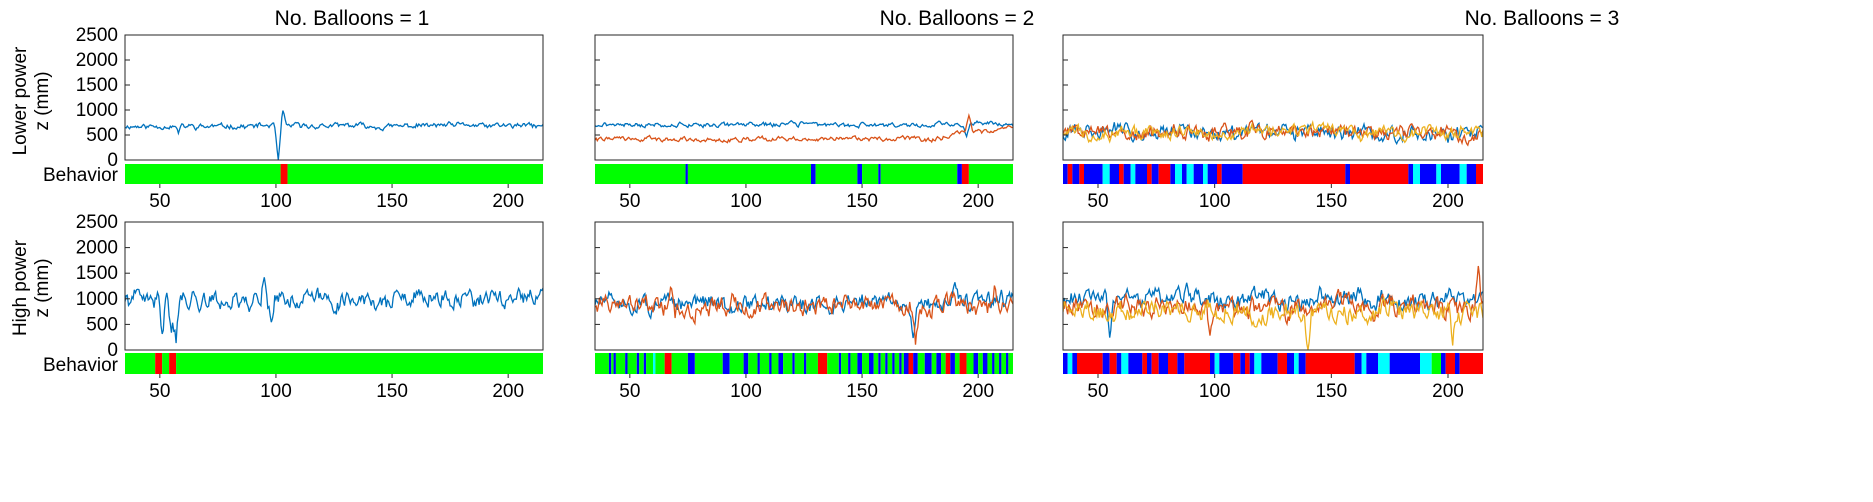  What do you see at coordinates (1542, 18) in the screenshot?
I see `title-balloons-3: No. Balloons = 3` at bounding box center [1542, 18].